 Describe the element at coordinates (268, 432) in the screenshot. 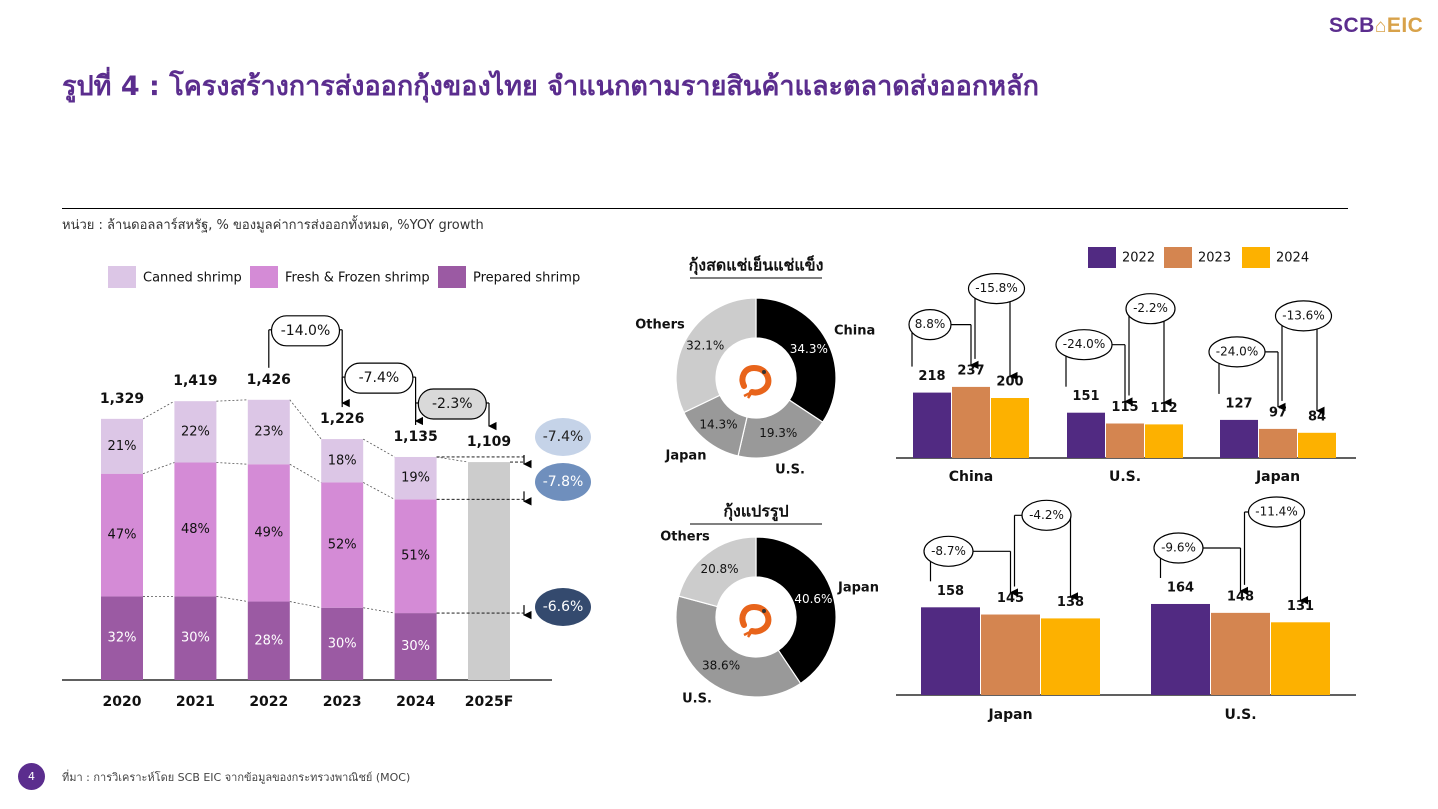

I see `segment-label: 23%` at that location.